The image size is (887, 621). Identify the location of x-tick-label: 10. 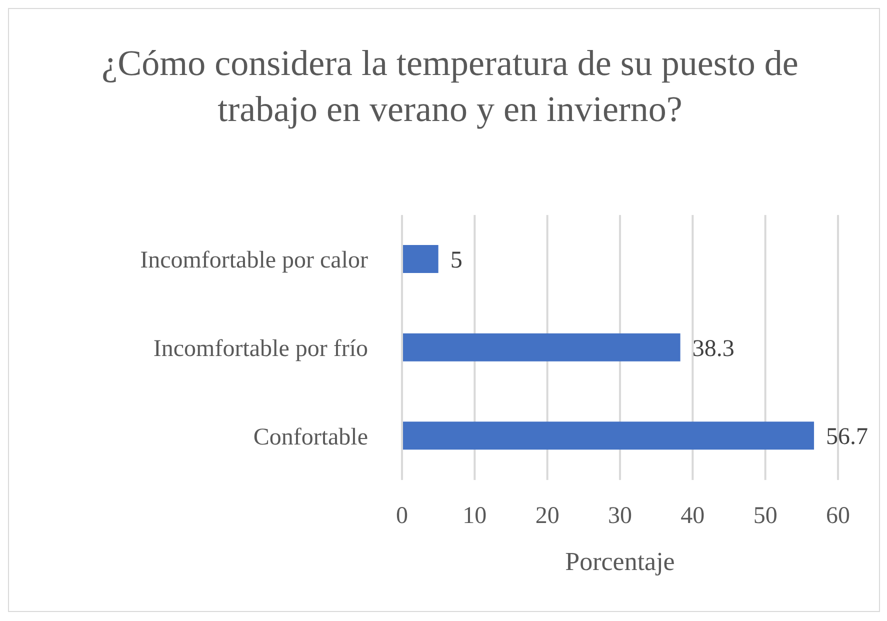
(474, 516).